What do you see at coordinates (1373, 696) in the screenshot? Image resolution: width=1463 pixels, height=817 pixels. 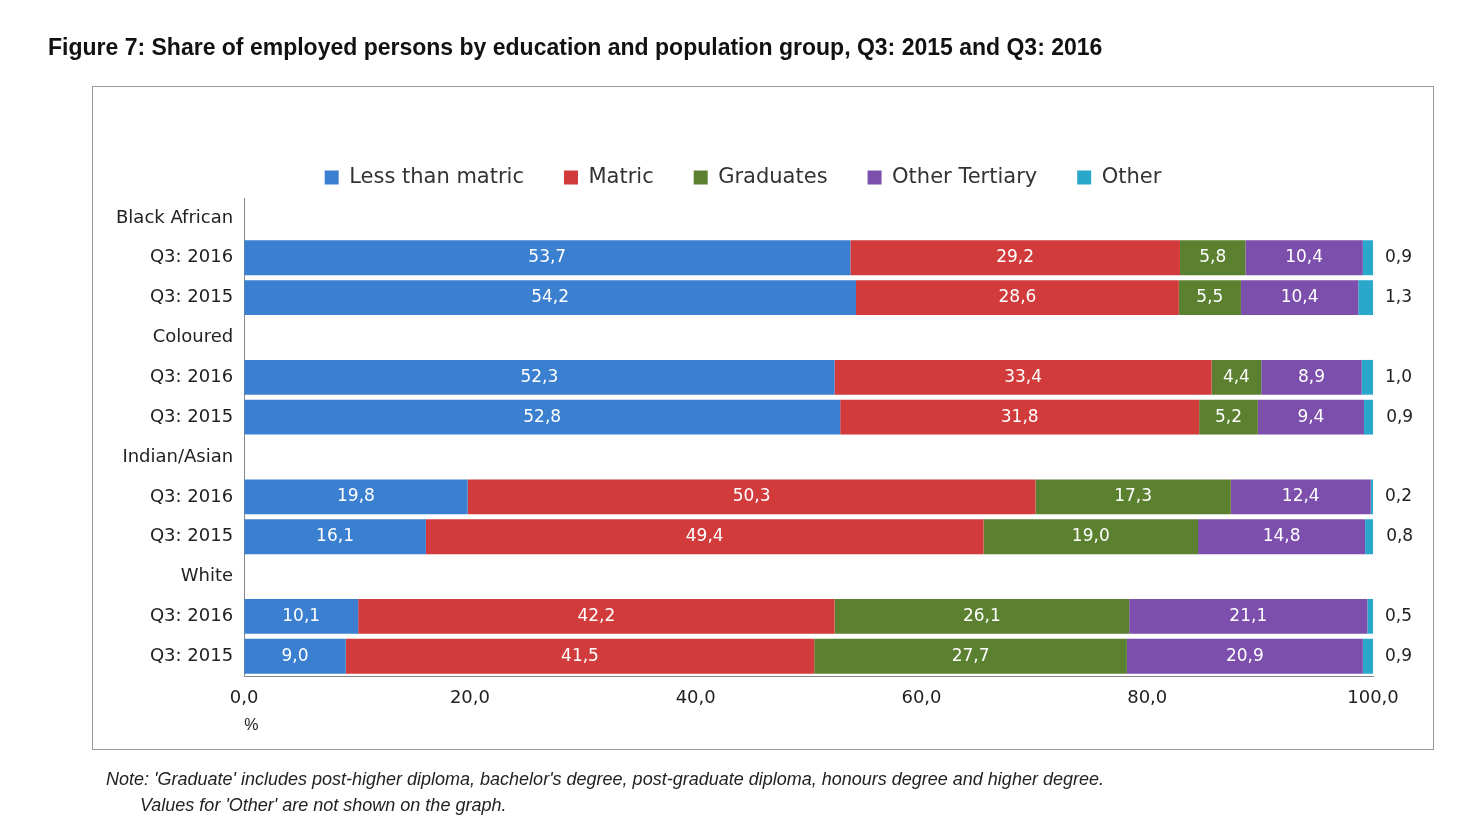 I see `x-tick-label: 100,0` at bounding box center [1373, 696].